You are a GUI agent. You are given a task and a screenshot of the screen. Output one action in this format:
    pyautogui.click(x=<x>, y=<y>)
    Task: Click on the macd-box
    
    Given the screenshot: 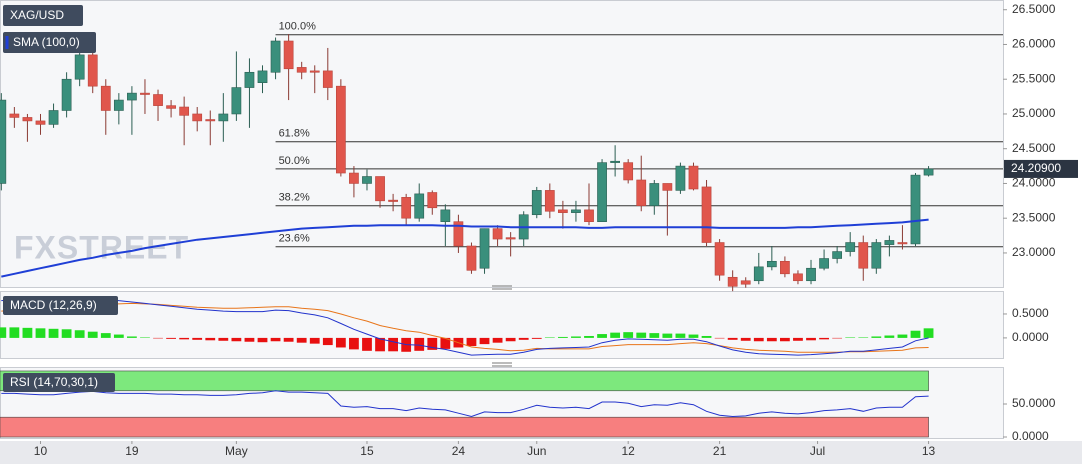 What is the action you would take?
    pyautogui.click(x=60, y=305)
    